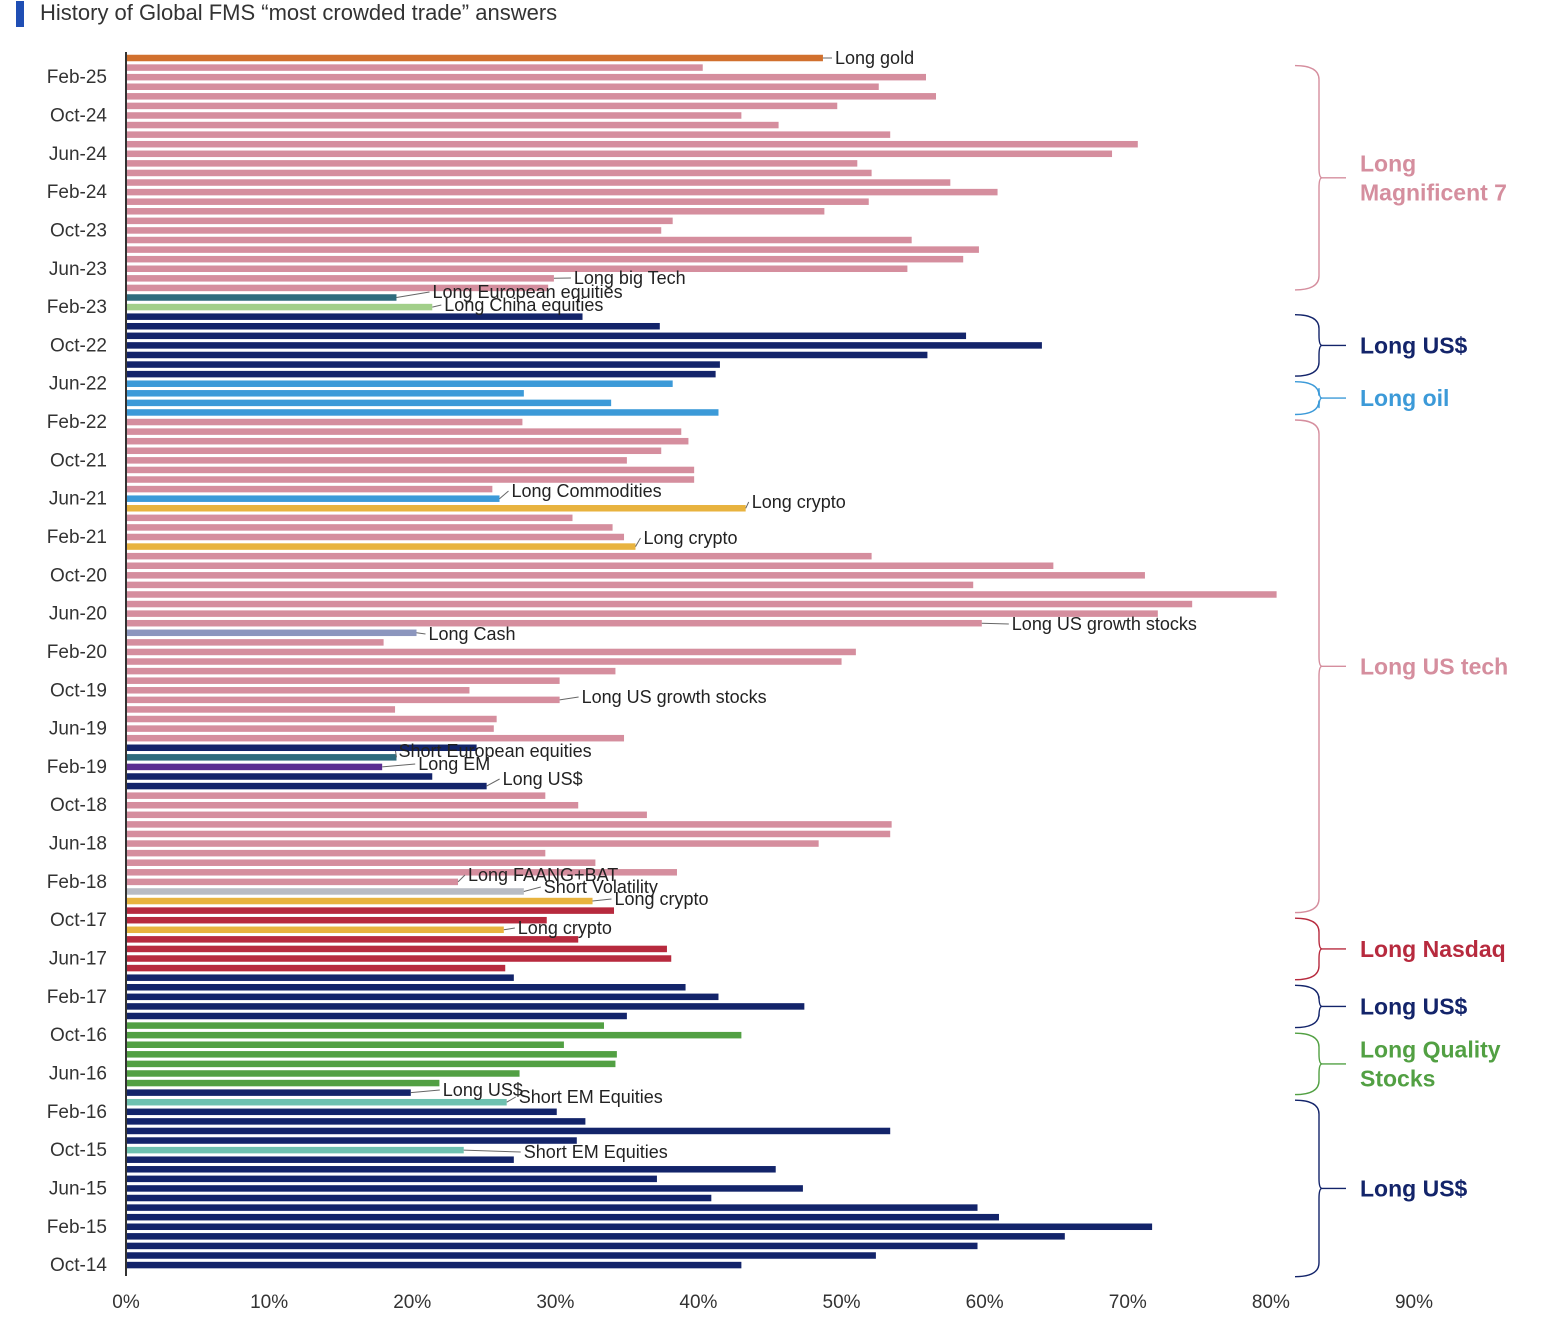 The width and height of the screenshot is (1552, 1342). I want to click on y-tick-label: Jun-23, so click(78, 269).